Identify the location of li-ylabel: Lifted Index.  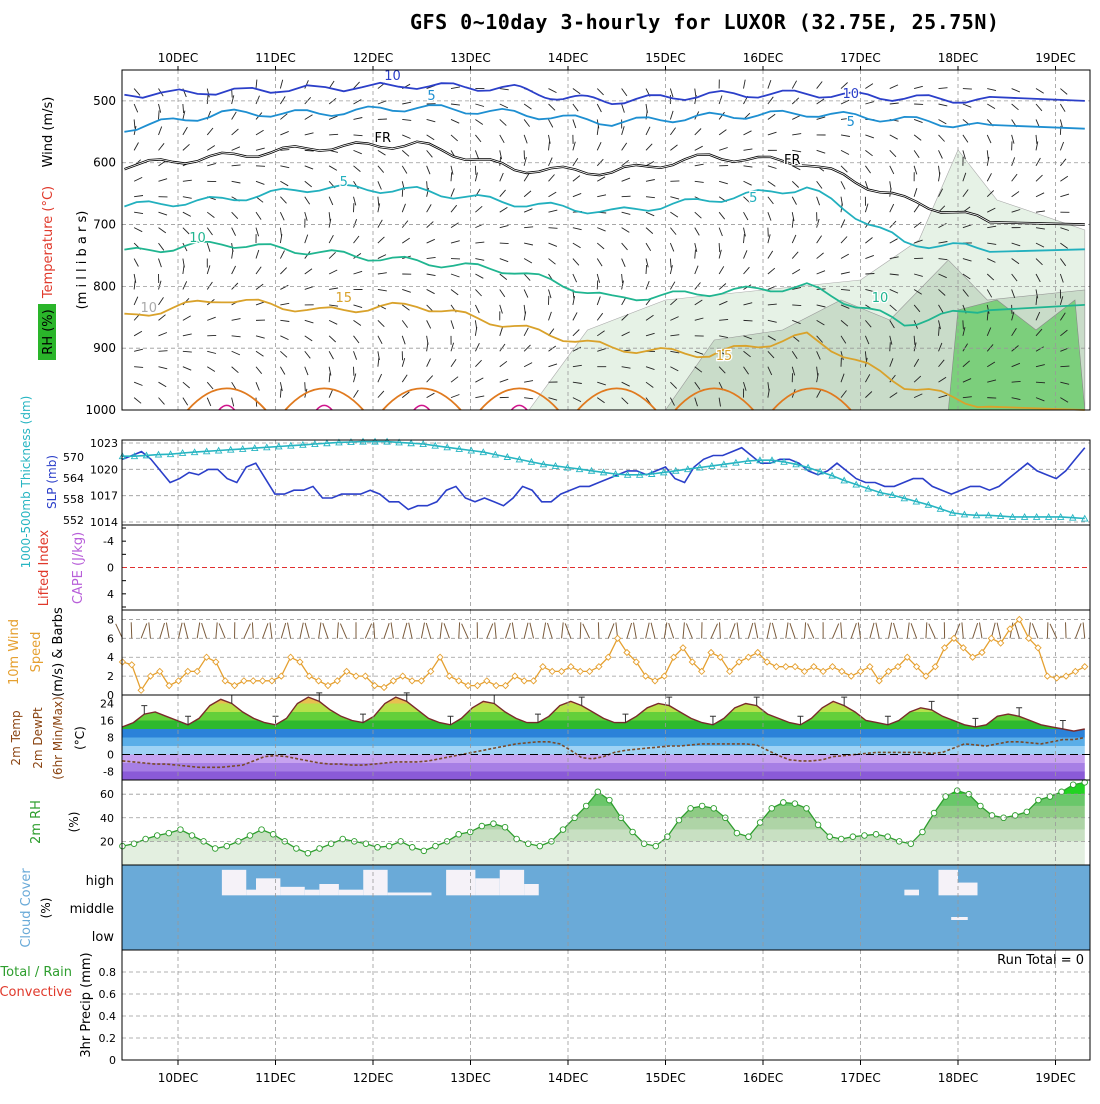
(44, 567).